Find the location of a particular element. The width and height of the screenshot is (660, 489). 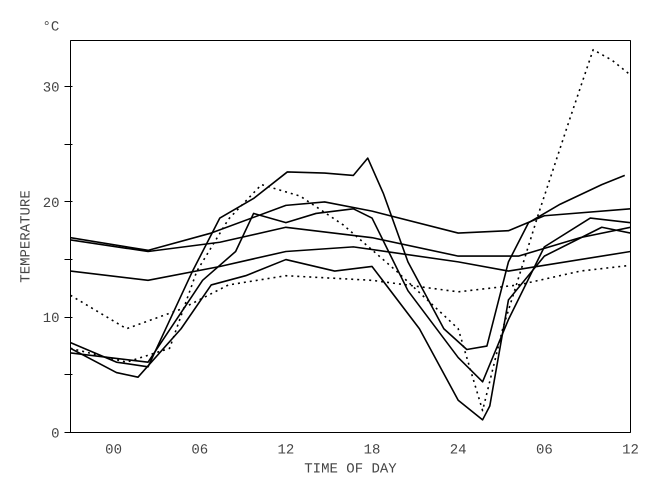

y-tick-label: 20 is located at coordinates (51, 204).